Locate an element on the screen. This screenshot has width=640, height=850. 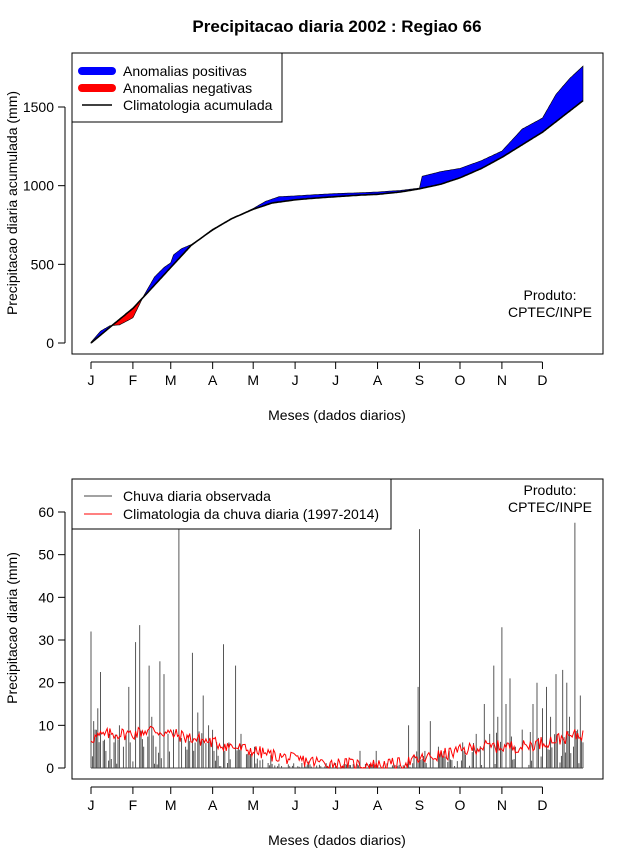
daily-climatology-line is located at coordinates (337, 747).